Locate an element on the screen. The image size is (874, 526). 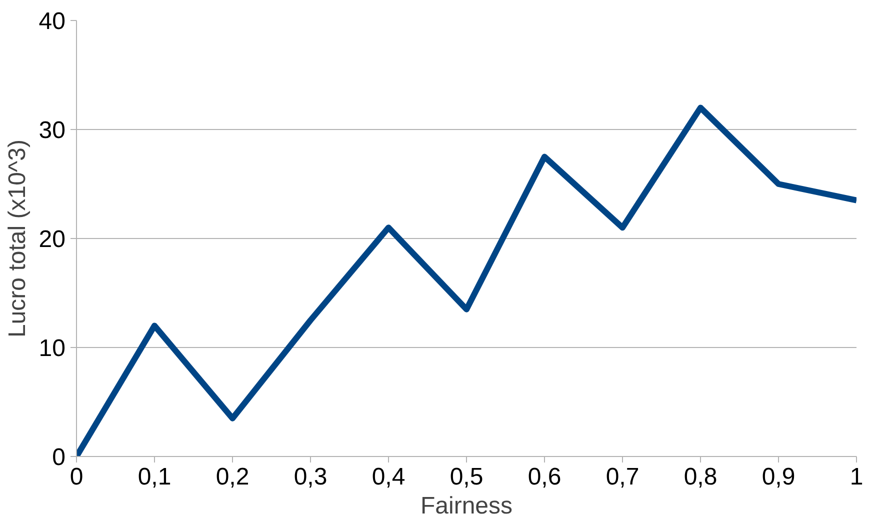
y-axis-title: Lucro total (x10^3) is located at coordinates (17, 238).